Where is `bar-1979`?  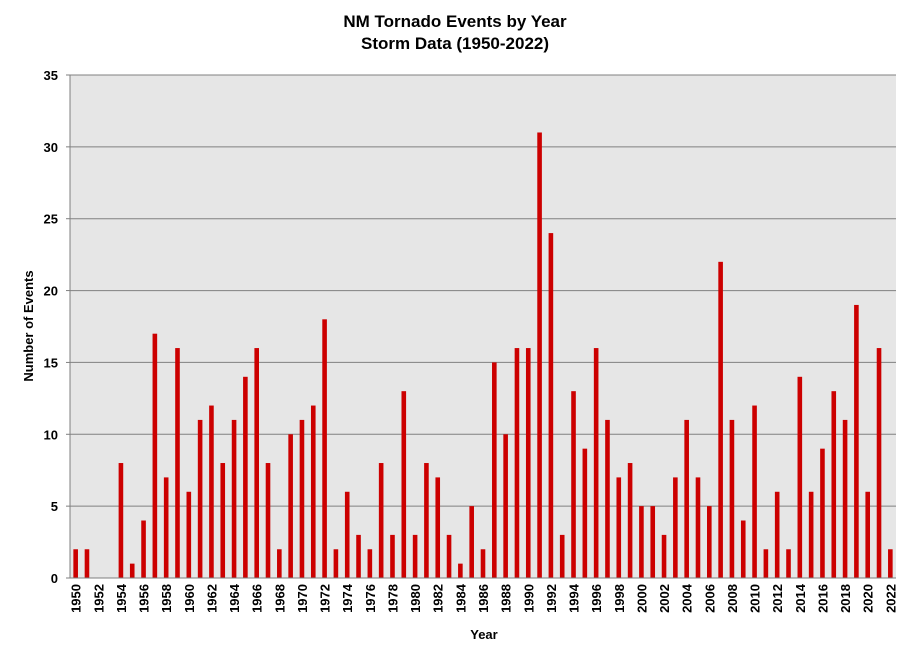
bar-1979 is located at coordinates (404, 484).